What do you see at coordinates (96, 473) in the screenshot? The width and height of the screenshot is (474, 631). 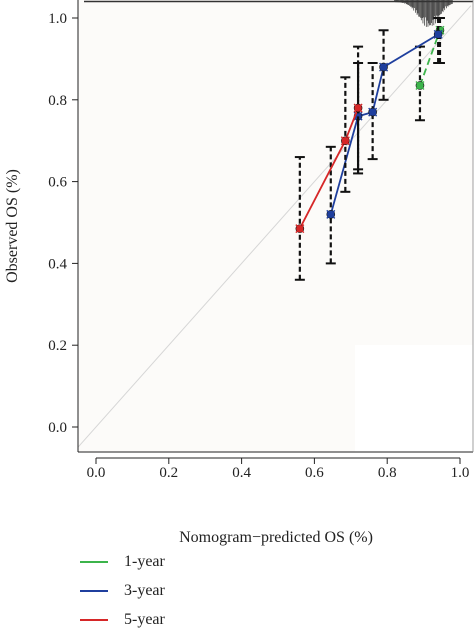 I see `x-tick-label: 0.0` at bounding box center [96, 473].